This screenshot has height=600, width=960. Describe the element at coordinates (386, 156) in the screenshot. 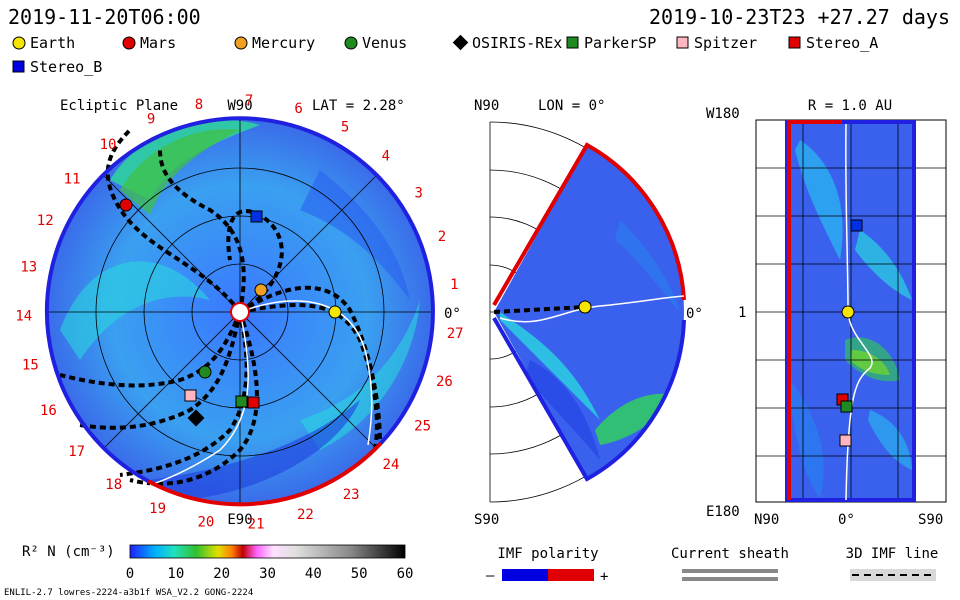

I see `sector-number: 4` at that location.